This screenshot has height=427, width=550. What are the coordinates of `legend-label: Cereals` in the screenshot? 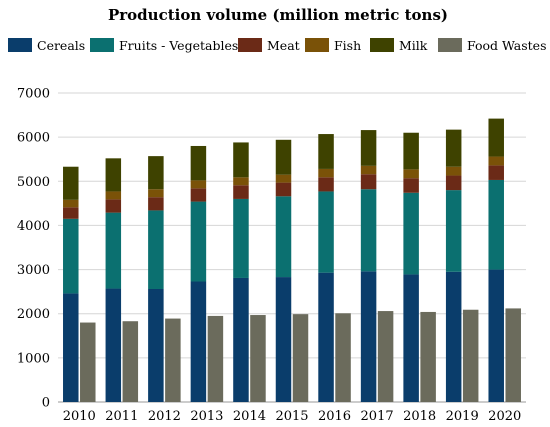 It's located at (61, 45).